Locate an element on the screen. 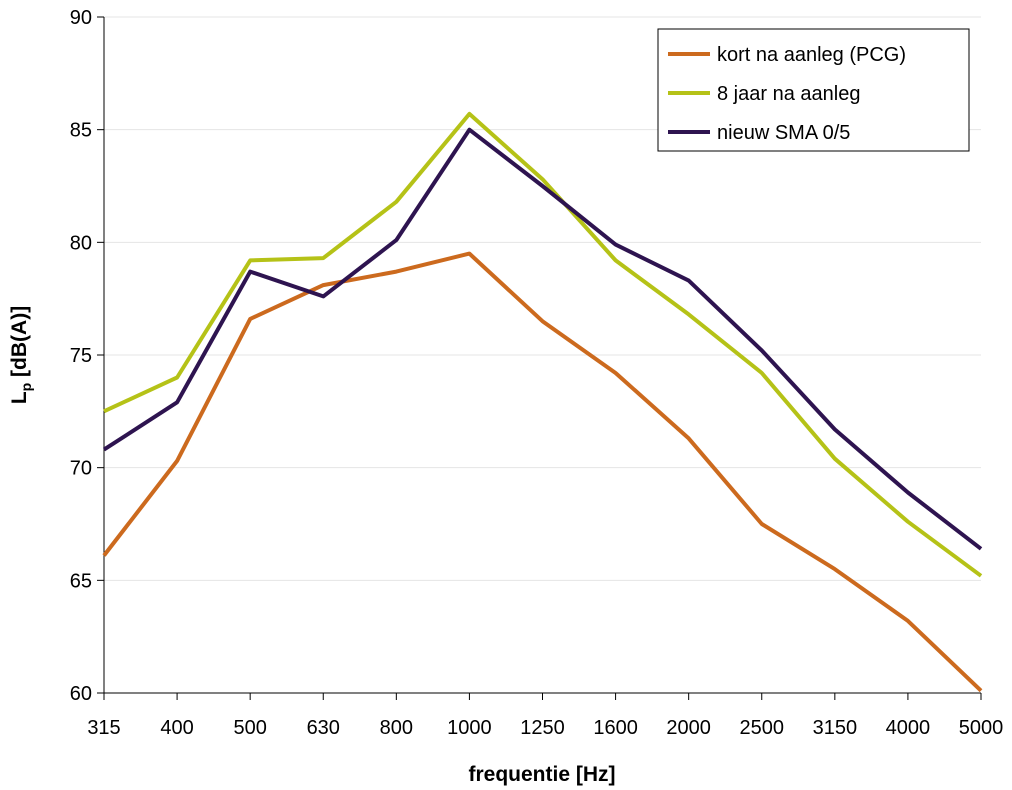 The width and height of the screenshot is (1012, 790). x-tick-label: 500 is located at coordinates (249, 728).